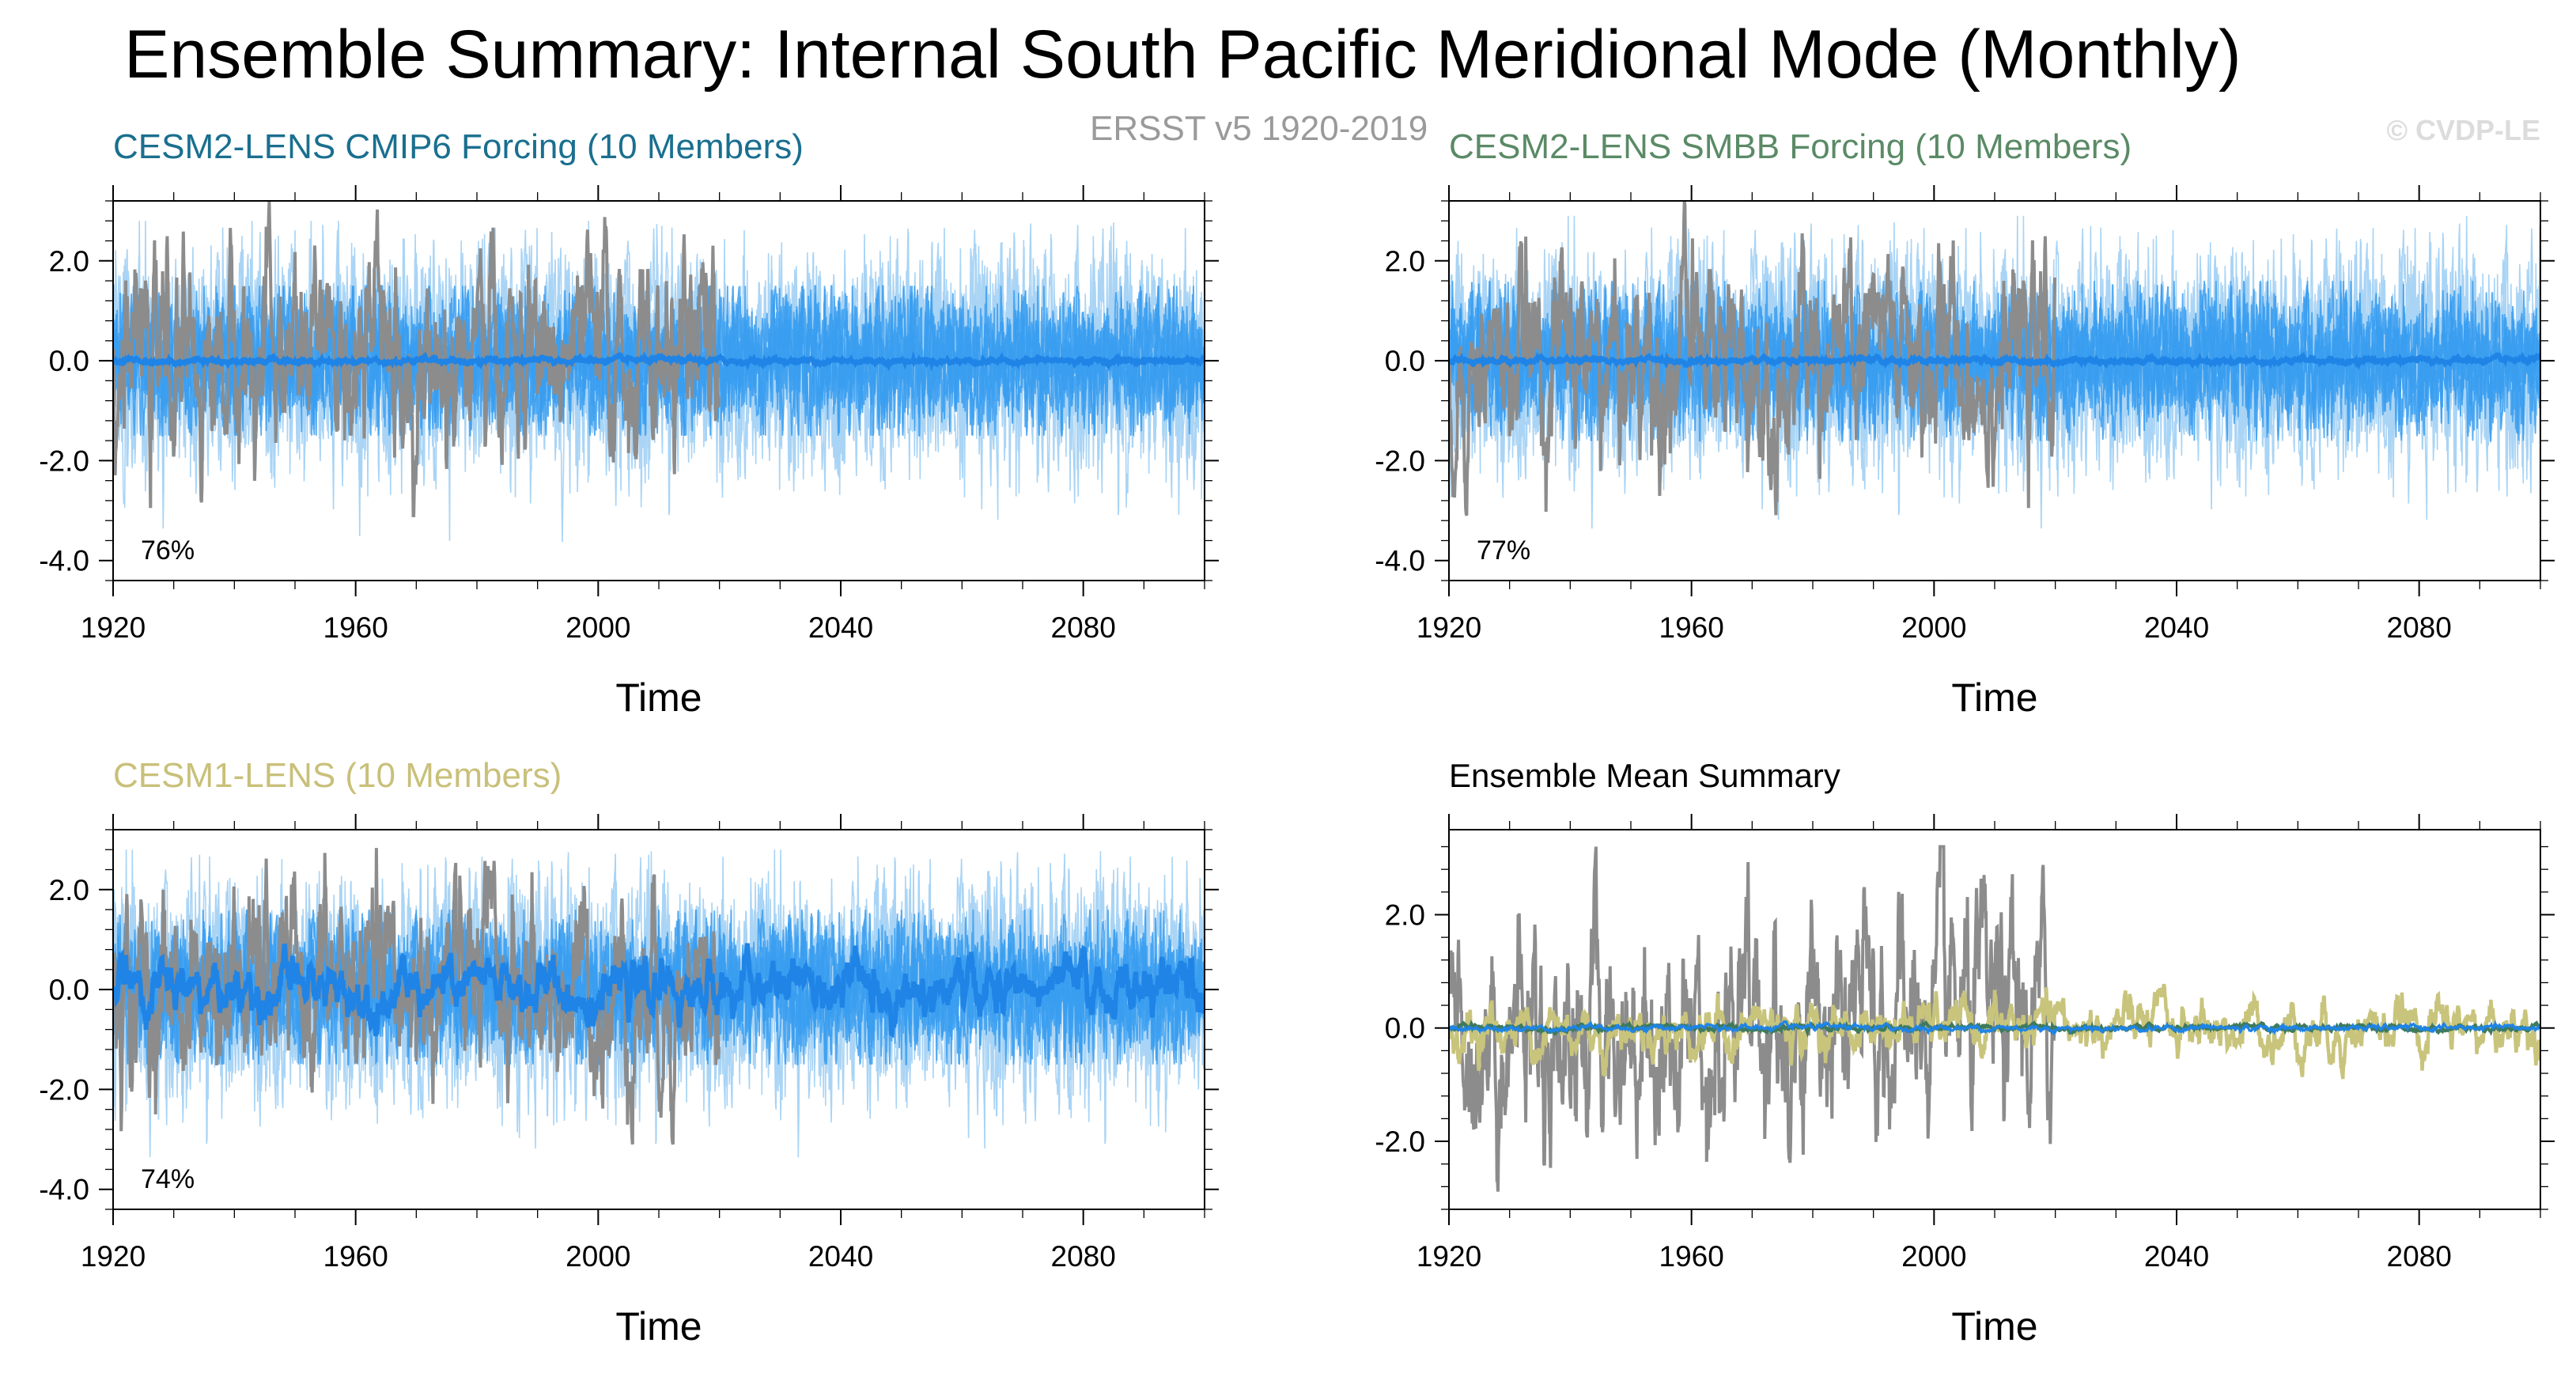  Describe the element at coordinates (1644, 775) in the screenshot. I see `panel-title: Ensemble Mean Summary` at that location.